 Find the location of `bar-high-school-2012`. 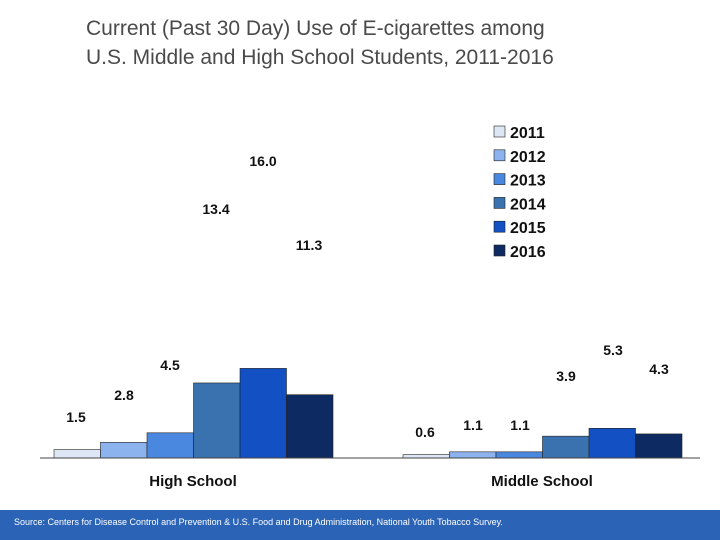

bar-high-school-2012 is located at coordinates (124, 450).